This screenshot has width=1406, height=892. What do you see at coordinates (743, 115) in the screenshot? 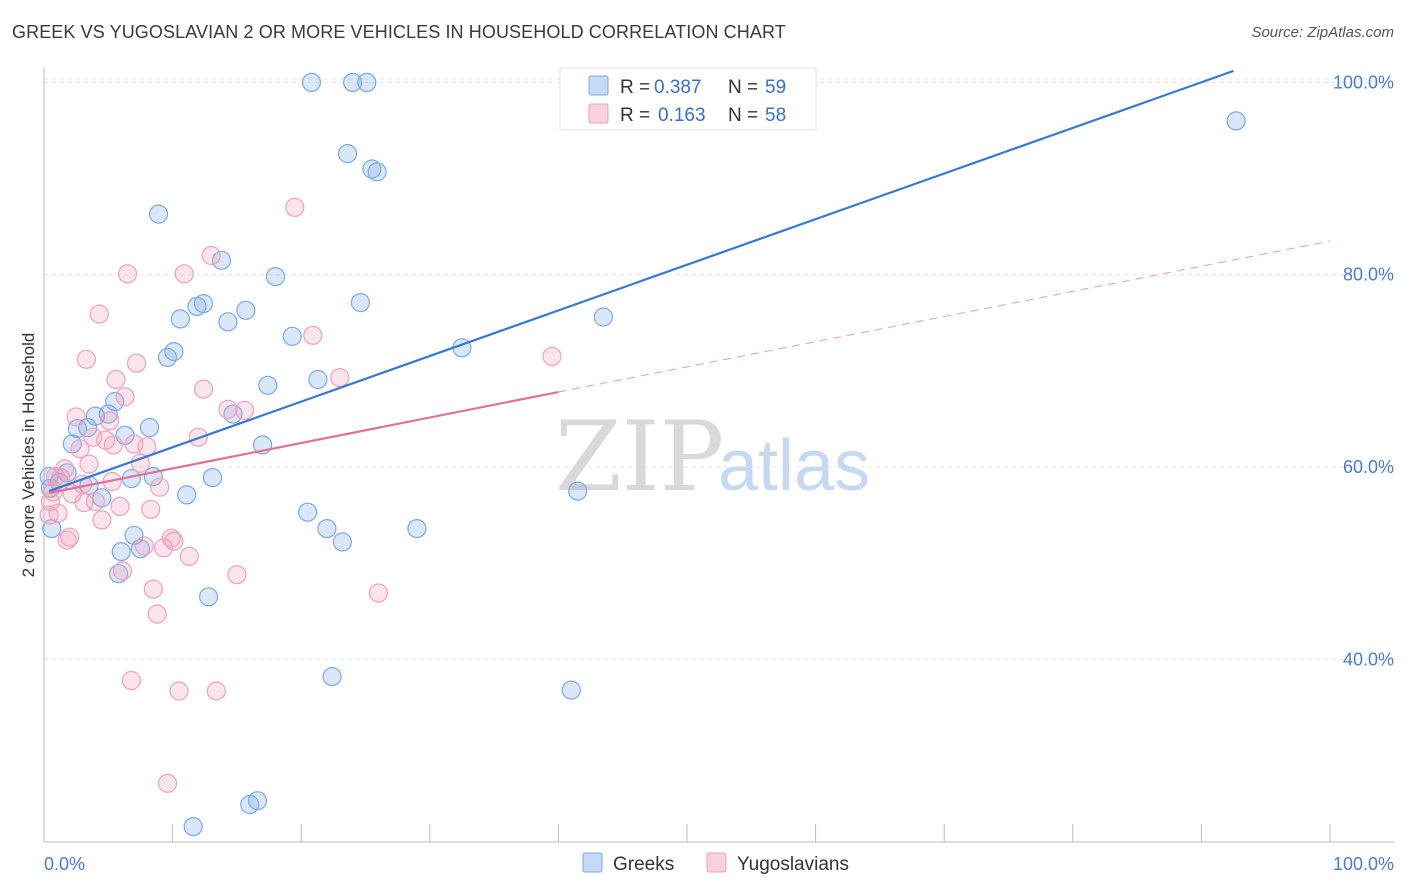
I see `legend-n-label-yugoslavians: N =` at bounding box center [743, 115].